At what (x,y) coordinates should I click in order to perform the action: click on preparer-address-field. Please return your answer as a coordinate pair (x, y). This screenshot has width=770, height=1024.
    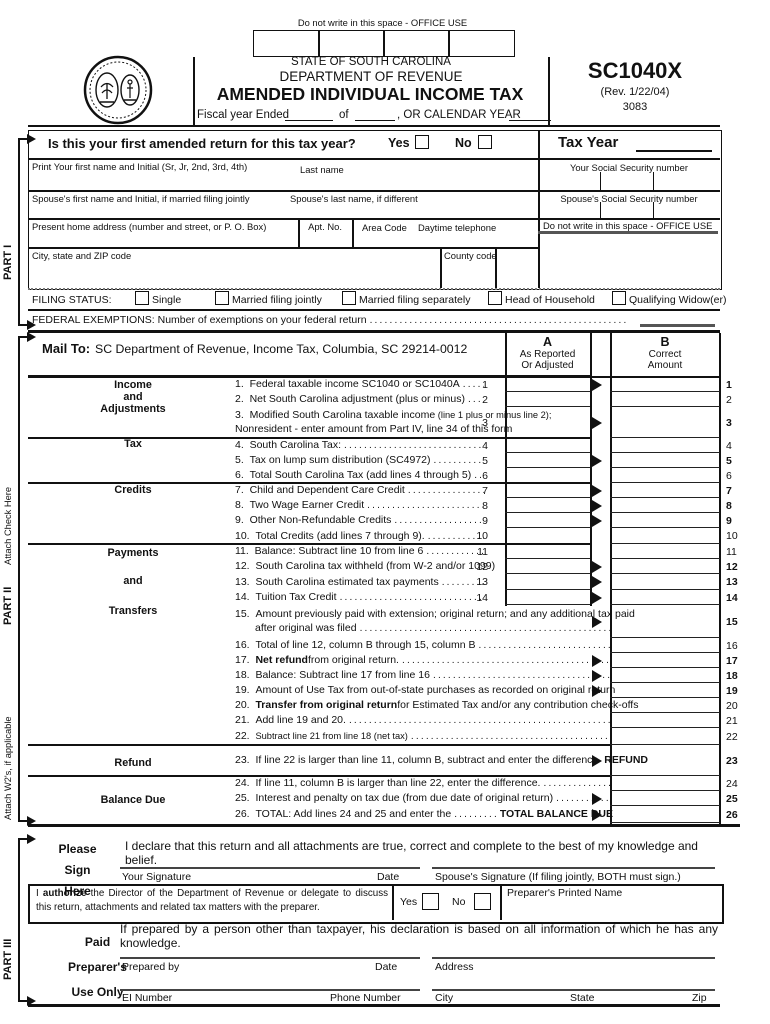
    Looking at the image, I should click on (573, 957).